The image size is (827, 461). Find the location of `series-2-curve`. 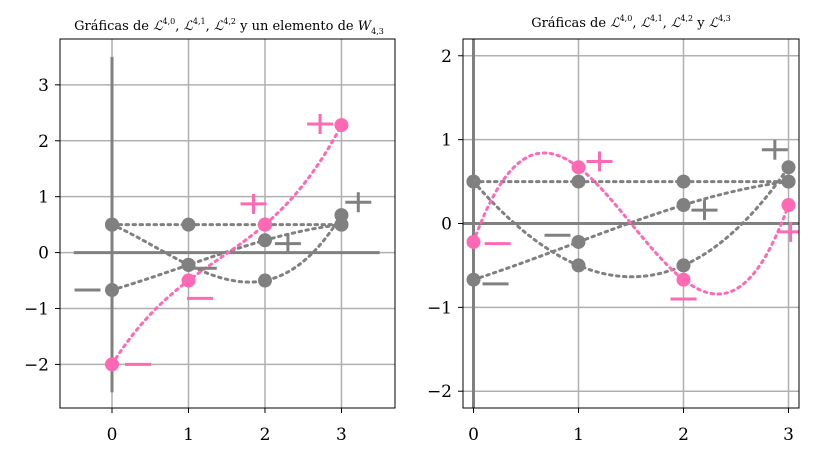

series-2-curve is located at coordinates (631, 231).